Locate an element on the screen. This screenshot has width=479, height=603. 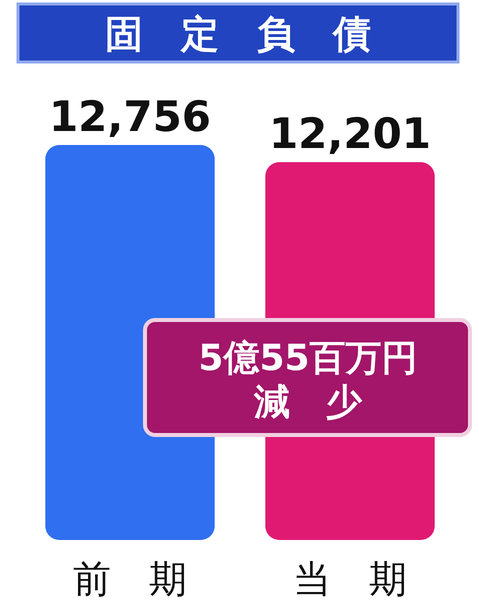
data-label: 12,756 is located at coordinates (130, 116).